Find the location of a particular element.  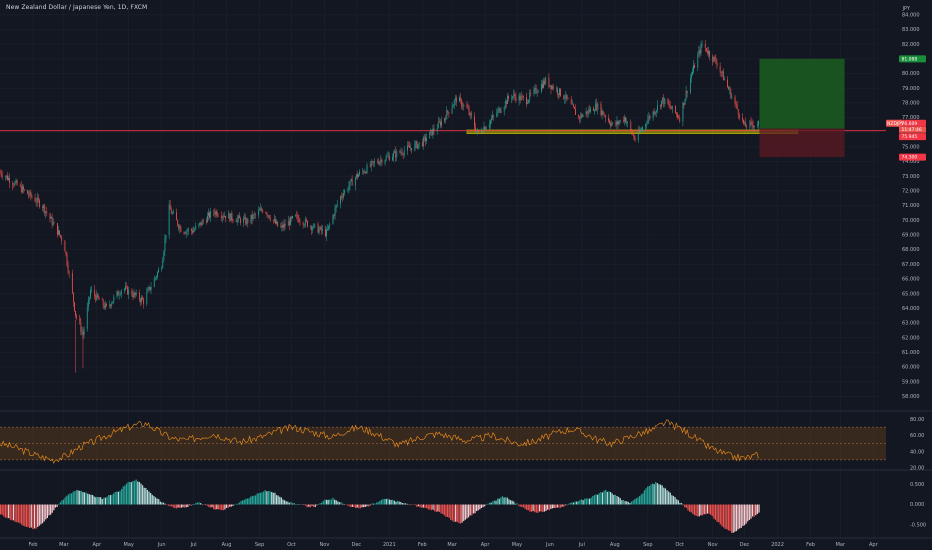

rsi-tick-label: 40.00 is located at coordinates (917, 452).